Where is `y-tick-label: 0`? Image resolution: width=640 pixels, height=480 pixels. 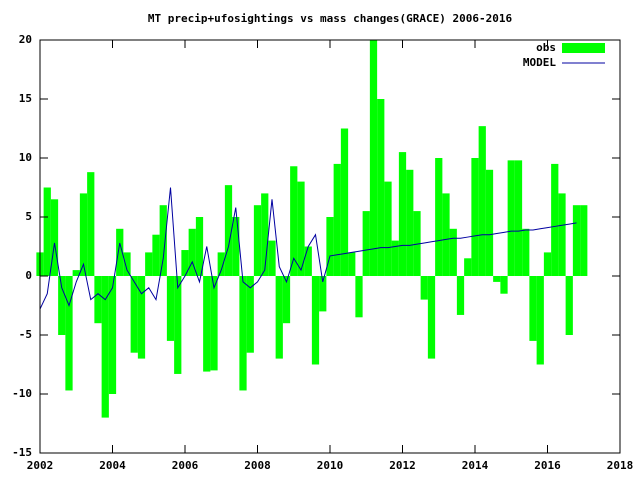 y-tick-label: 0 is located at coordinates (28, 275).